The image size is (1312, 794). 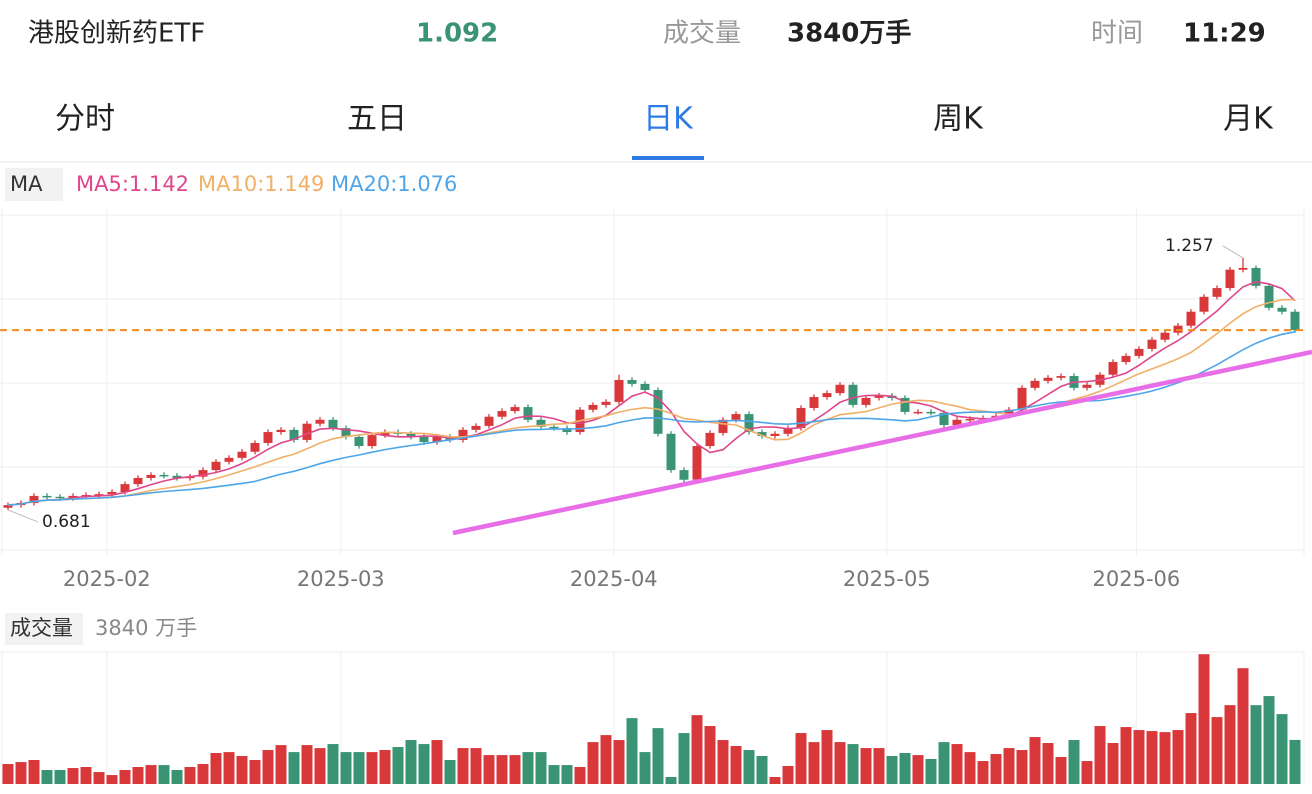 What do you see at coordinates (26, 184) in the screenshot?
I see `ma-label: MA` at bounding box center [26, 184].